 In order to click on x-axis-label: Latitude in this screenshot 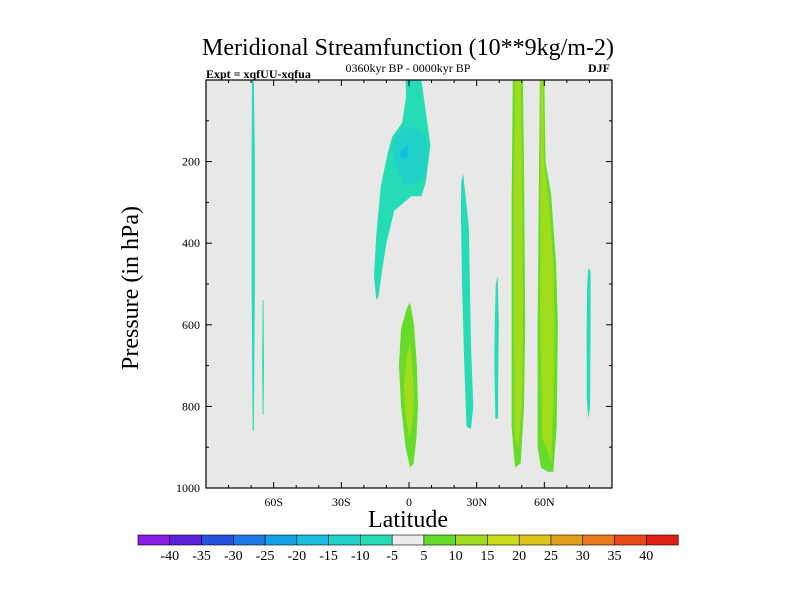, I will do `click(408, 520)`.